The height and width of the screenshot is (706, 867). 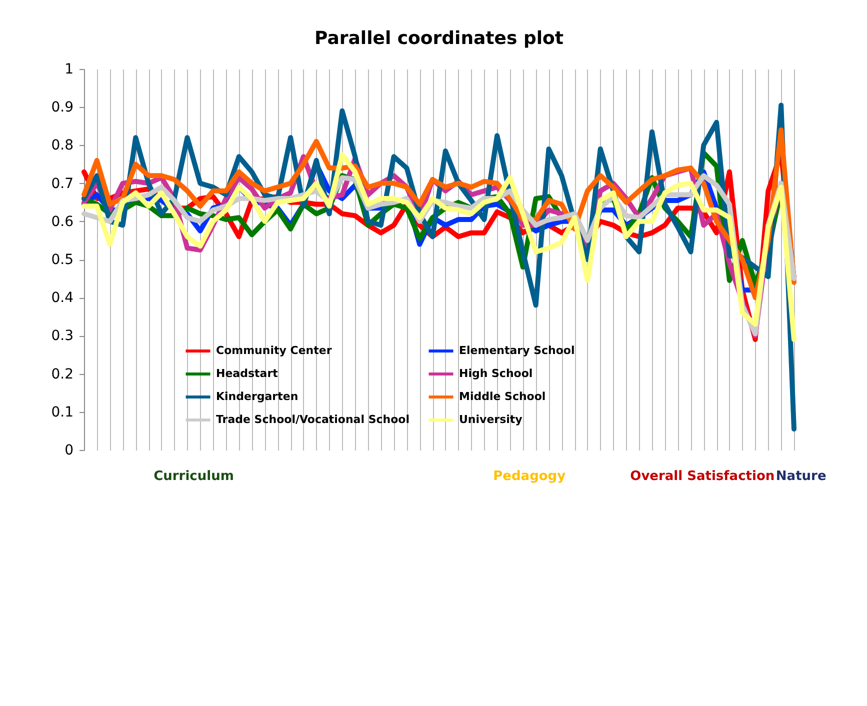 What do you see at coordinates (62, 412) in the screenshot?
I see `y-tick-label: 0.1` at bounding box center [62, 412].